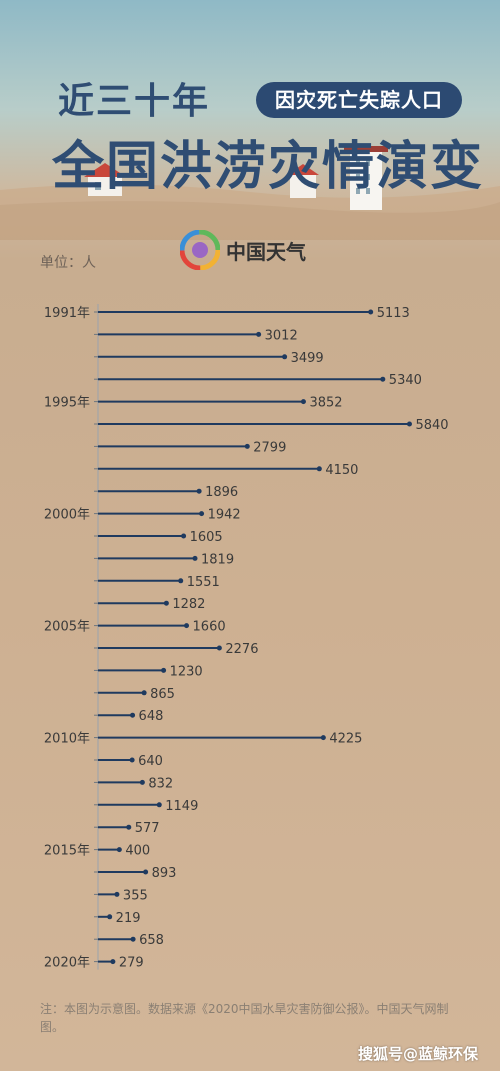 This screenshot has width=500, height=1071. What do you see at coordinates (393, 313) in the screenshot?
I see `value-label-1991: 5113` at bounding box center [393, 313].